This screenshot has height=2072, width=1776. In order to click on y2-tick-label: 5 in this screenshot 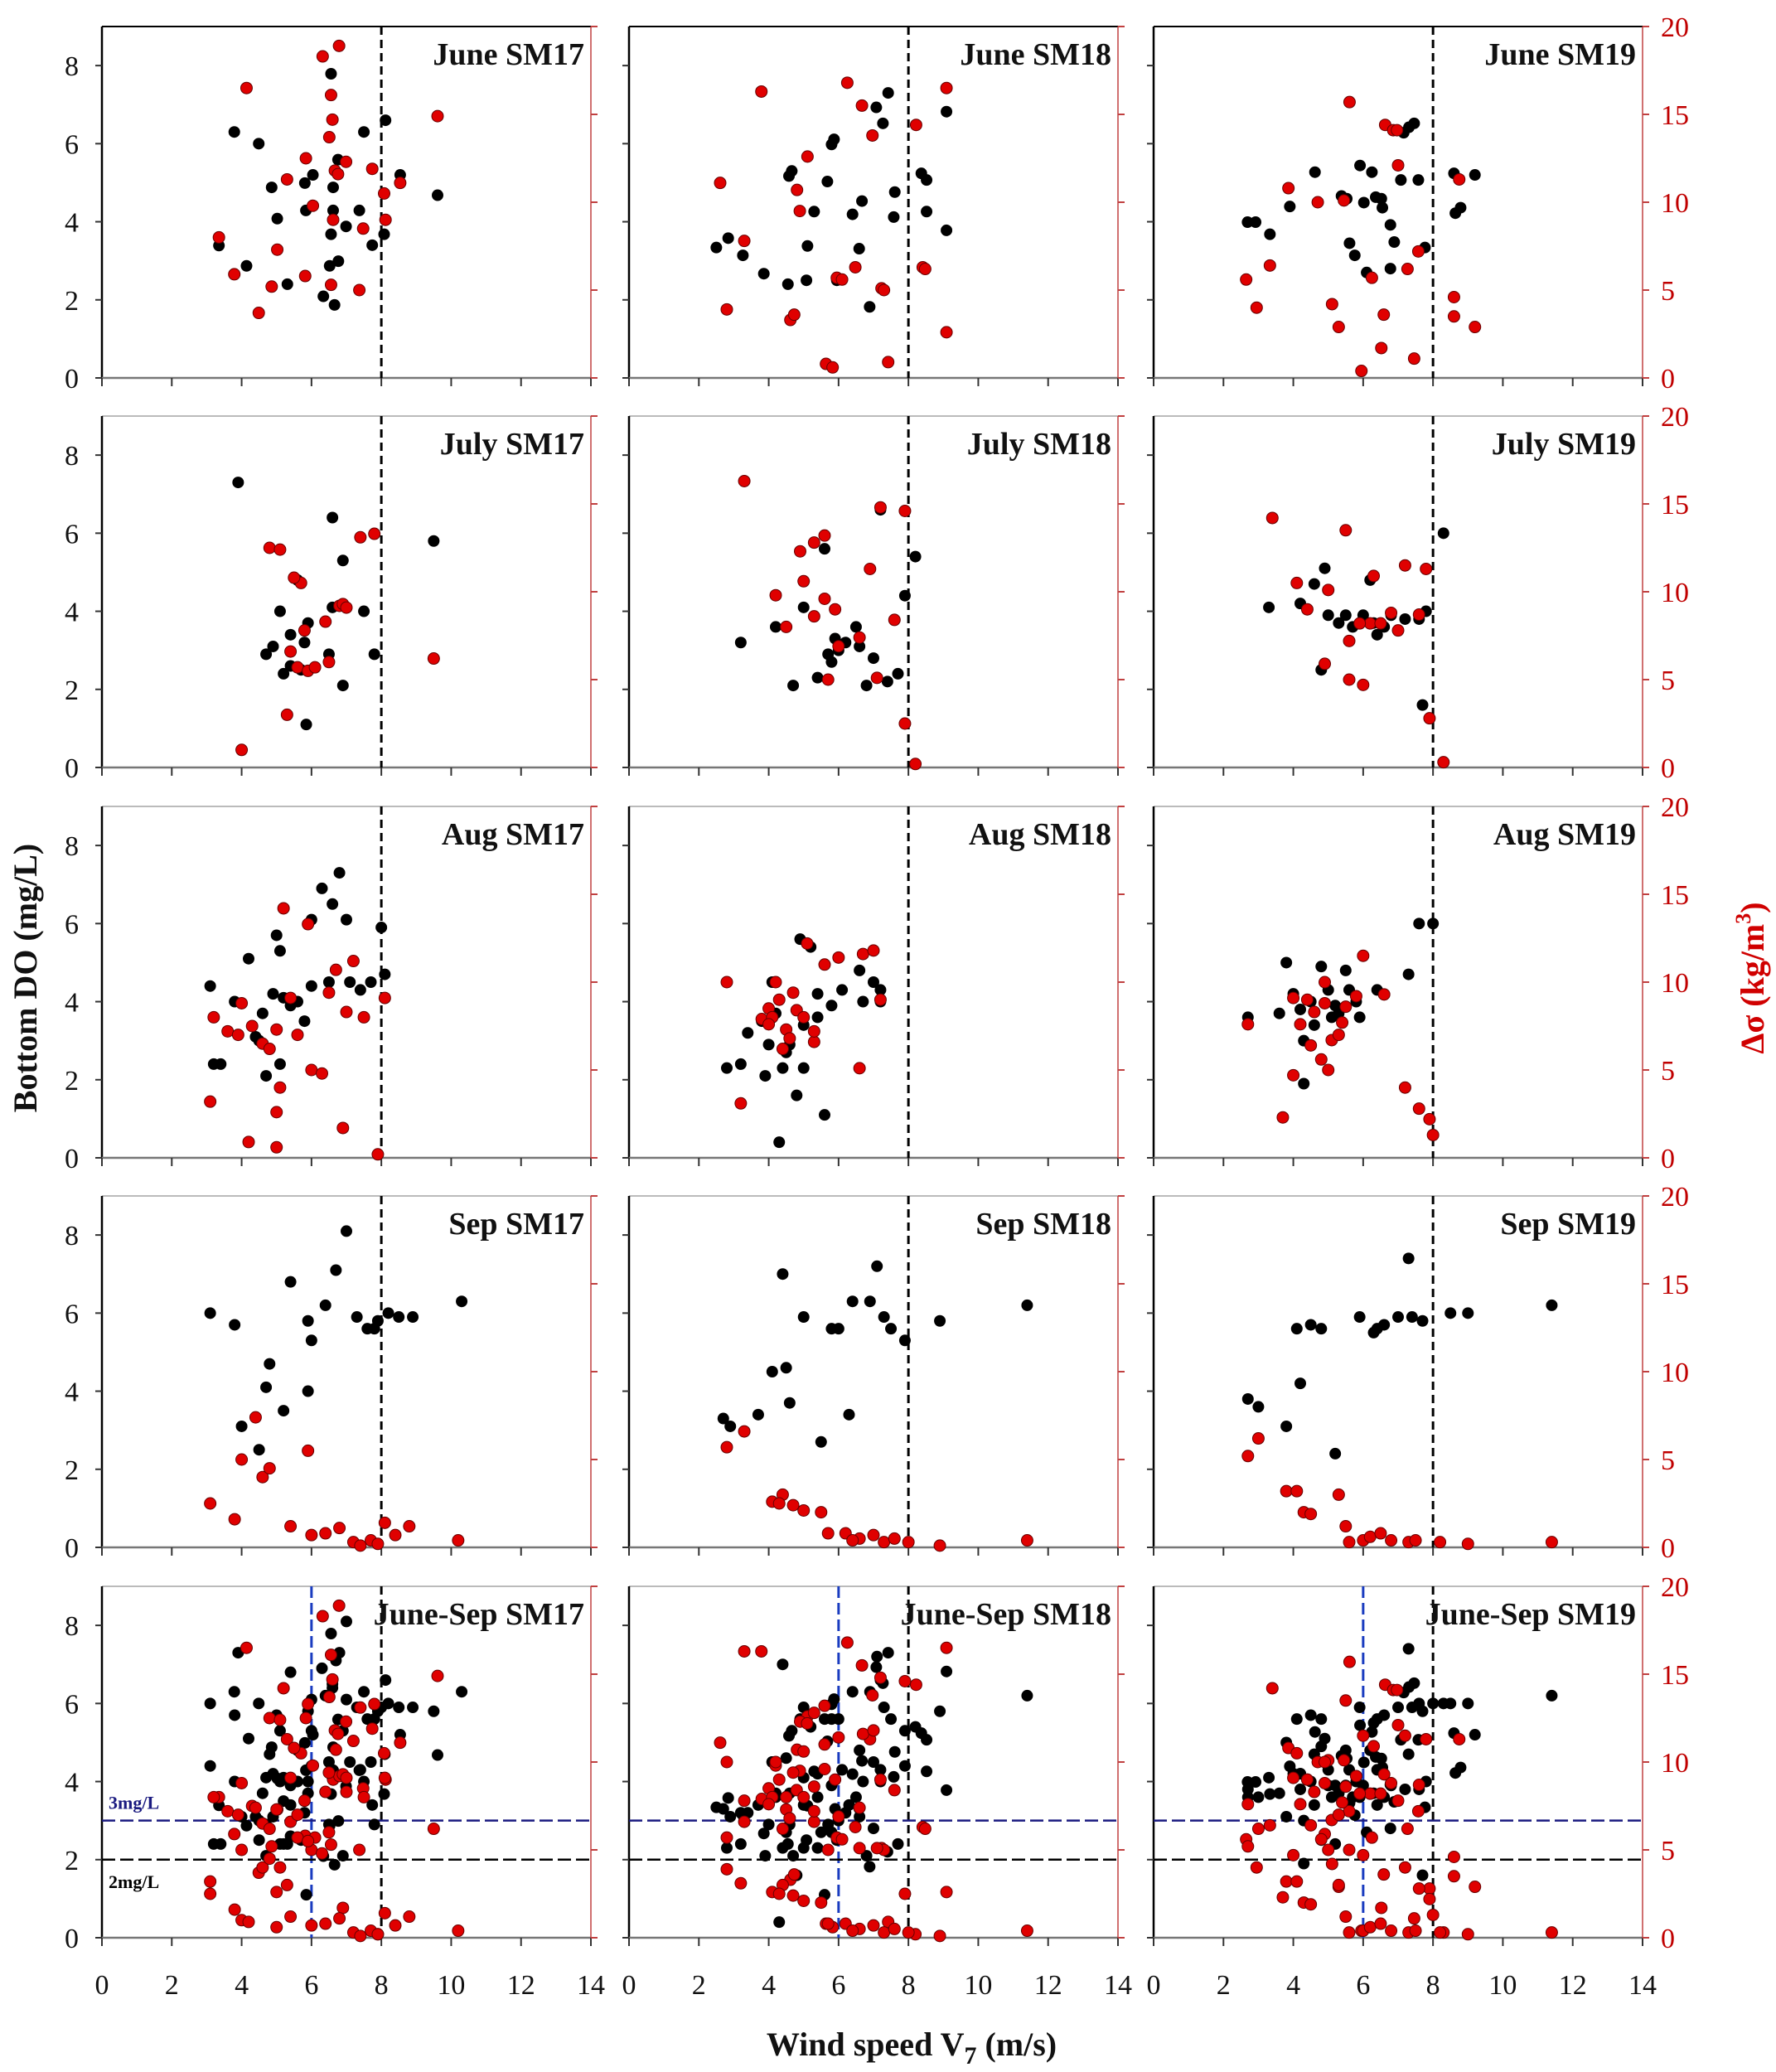, I will do `click(1668, 1851)`.